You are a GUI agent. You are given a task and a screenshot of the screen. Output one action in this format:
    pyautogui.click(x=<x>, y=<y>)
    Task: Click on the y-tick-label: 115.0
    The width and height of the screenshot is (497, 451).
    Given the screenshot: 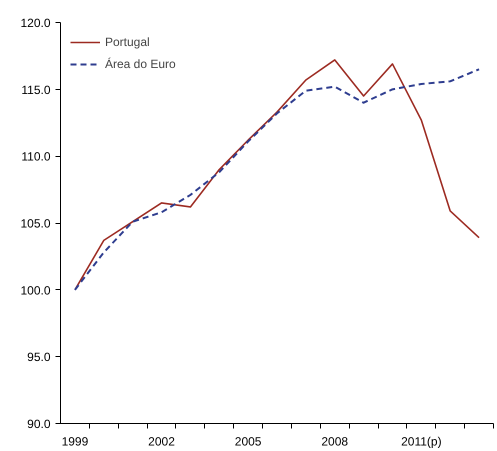 What is the action you would take?
    pyautogui.click(x=36, y=89)
    